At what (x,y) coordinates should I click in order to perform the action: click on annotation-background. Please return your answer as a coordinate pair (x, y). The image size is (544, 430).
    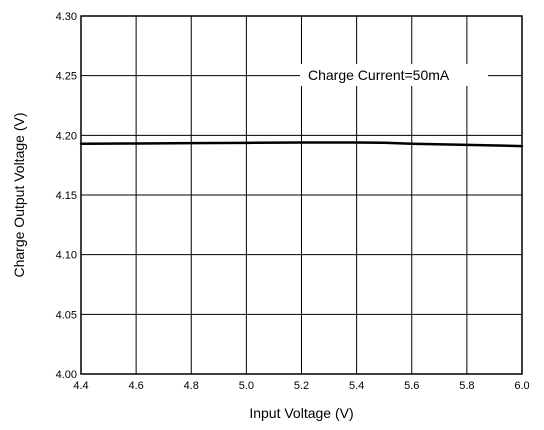
    Looking at the image, I should click on (394, 75).